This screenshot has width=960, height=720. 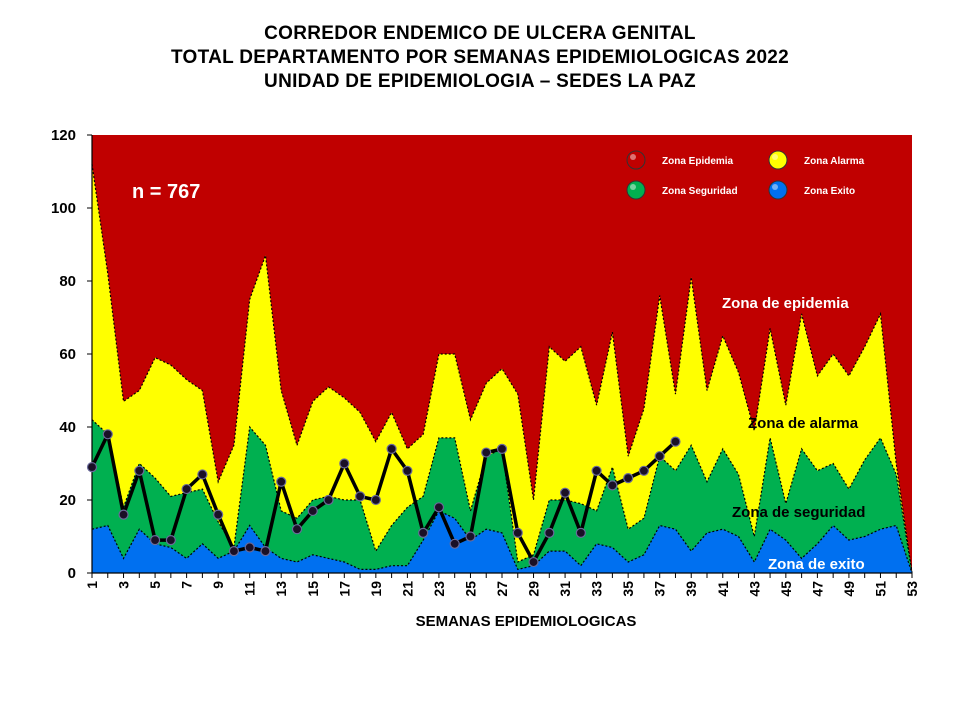 What do you see at coordinates (798, 512) in the screenshot?
I see `zone-label-seguridad: Zona de seguridad` at bounding box center [798, 512].